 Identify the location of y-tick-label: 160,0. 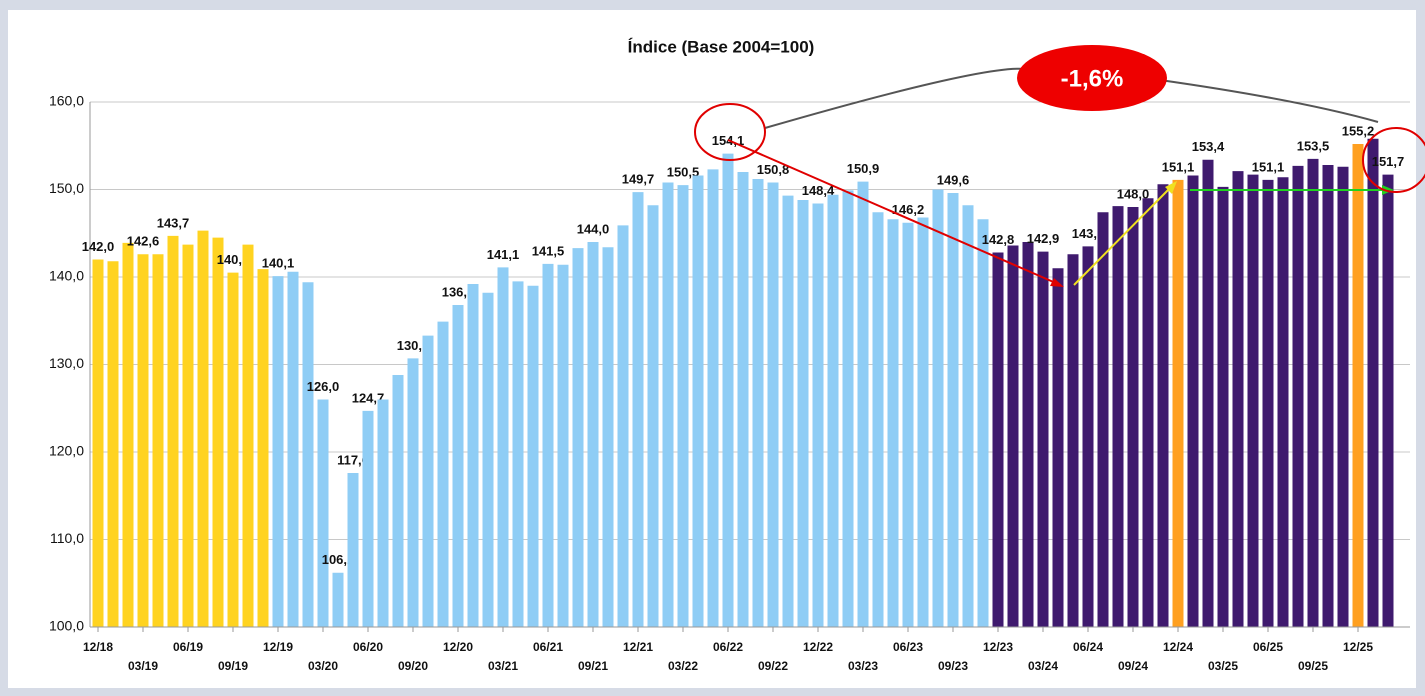
(66, 101).